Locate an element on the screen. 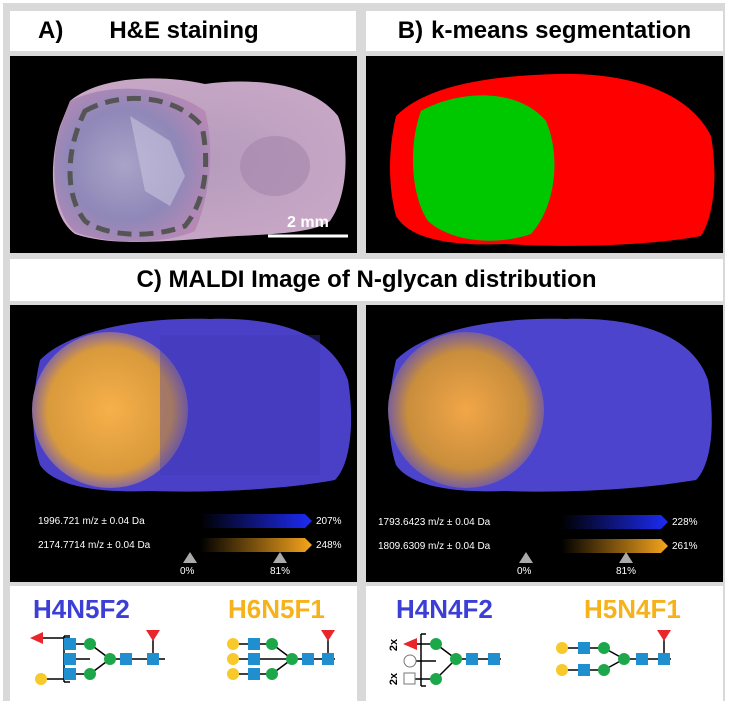  blue-mz-label: 1996.721 m/z ± 0.04 Da is located at coordinates (91, 521).